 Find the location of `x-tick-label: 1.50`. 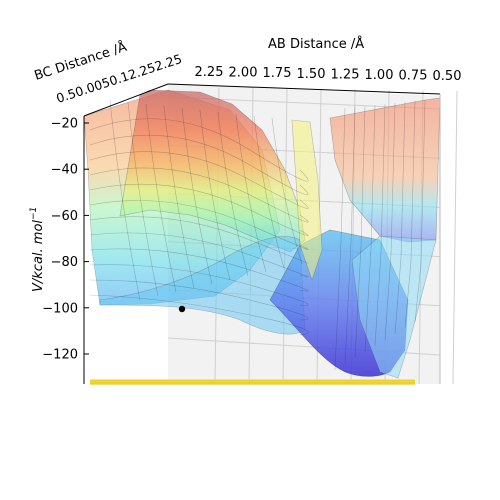

x-tick-label: 1.50 is located at coordinates (311, 74).